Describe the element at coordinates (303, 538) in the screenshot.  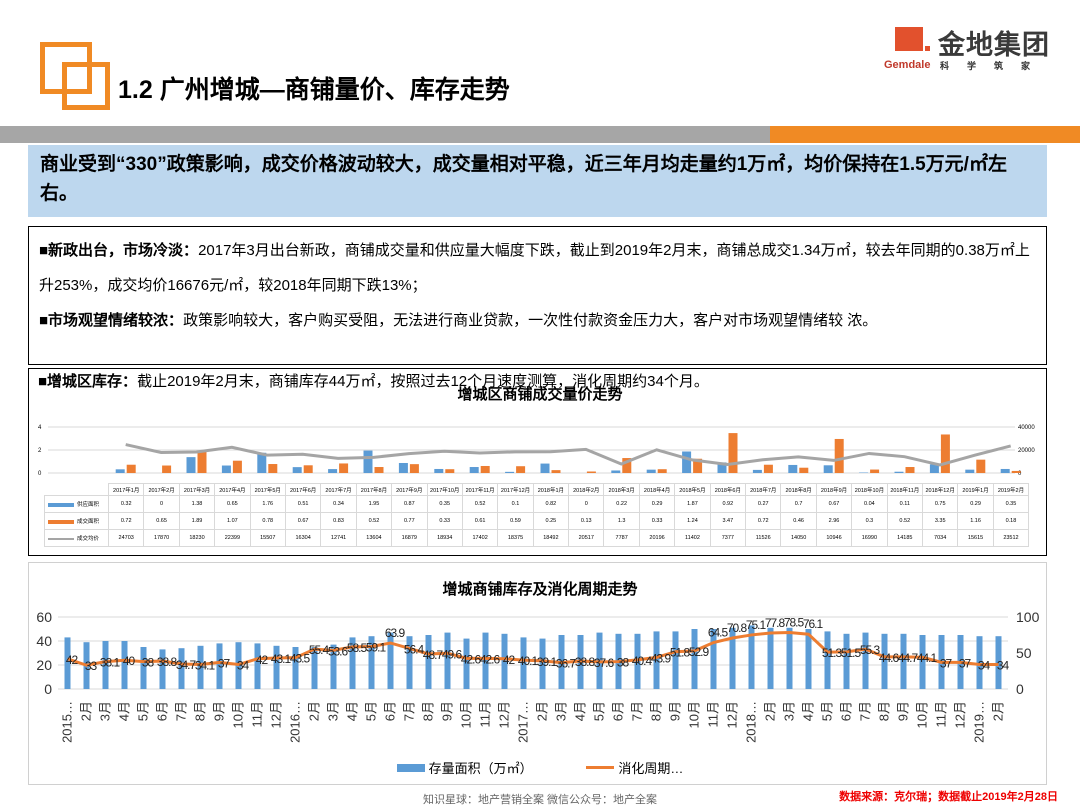
I see `table-cell: 16304` at that location.